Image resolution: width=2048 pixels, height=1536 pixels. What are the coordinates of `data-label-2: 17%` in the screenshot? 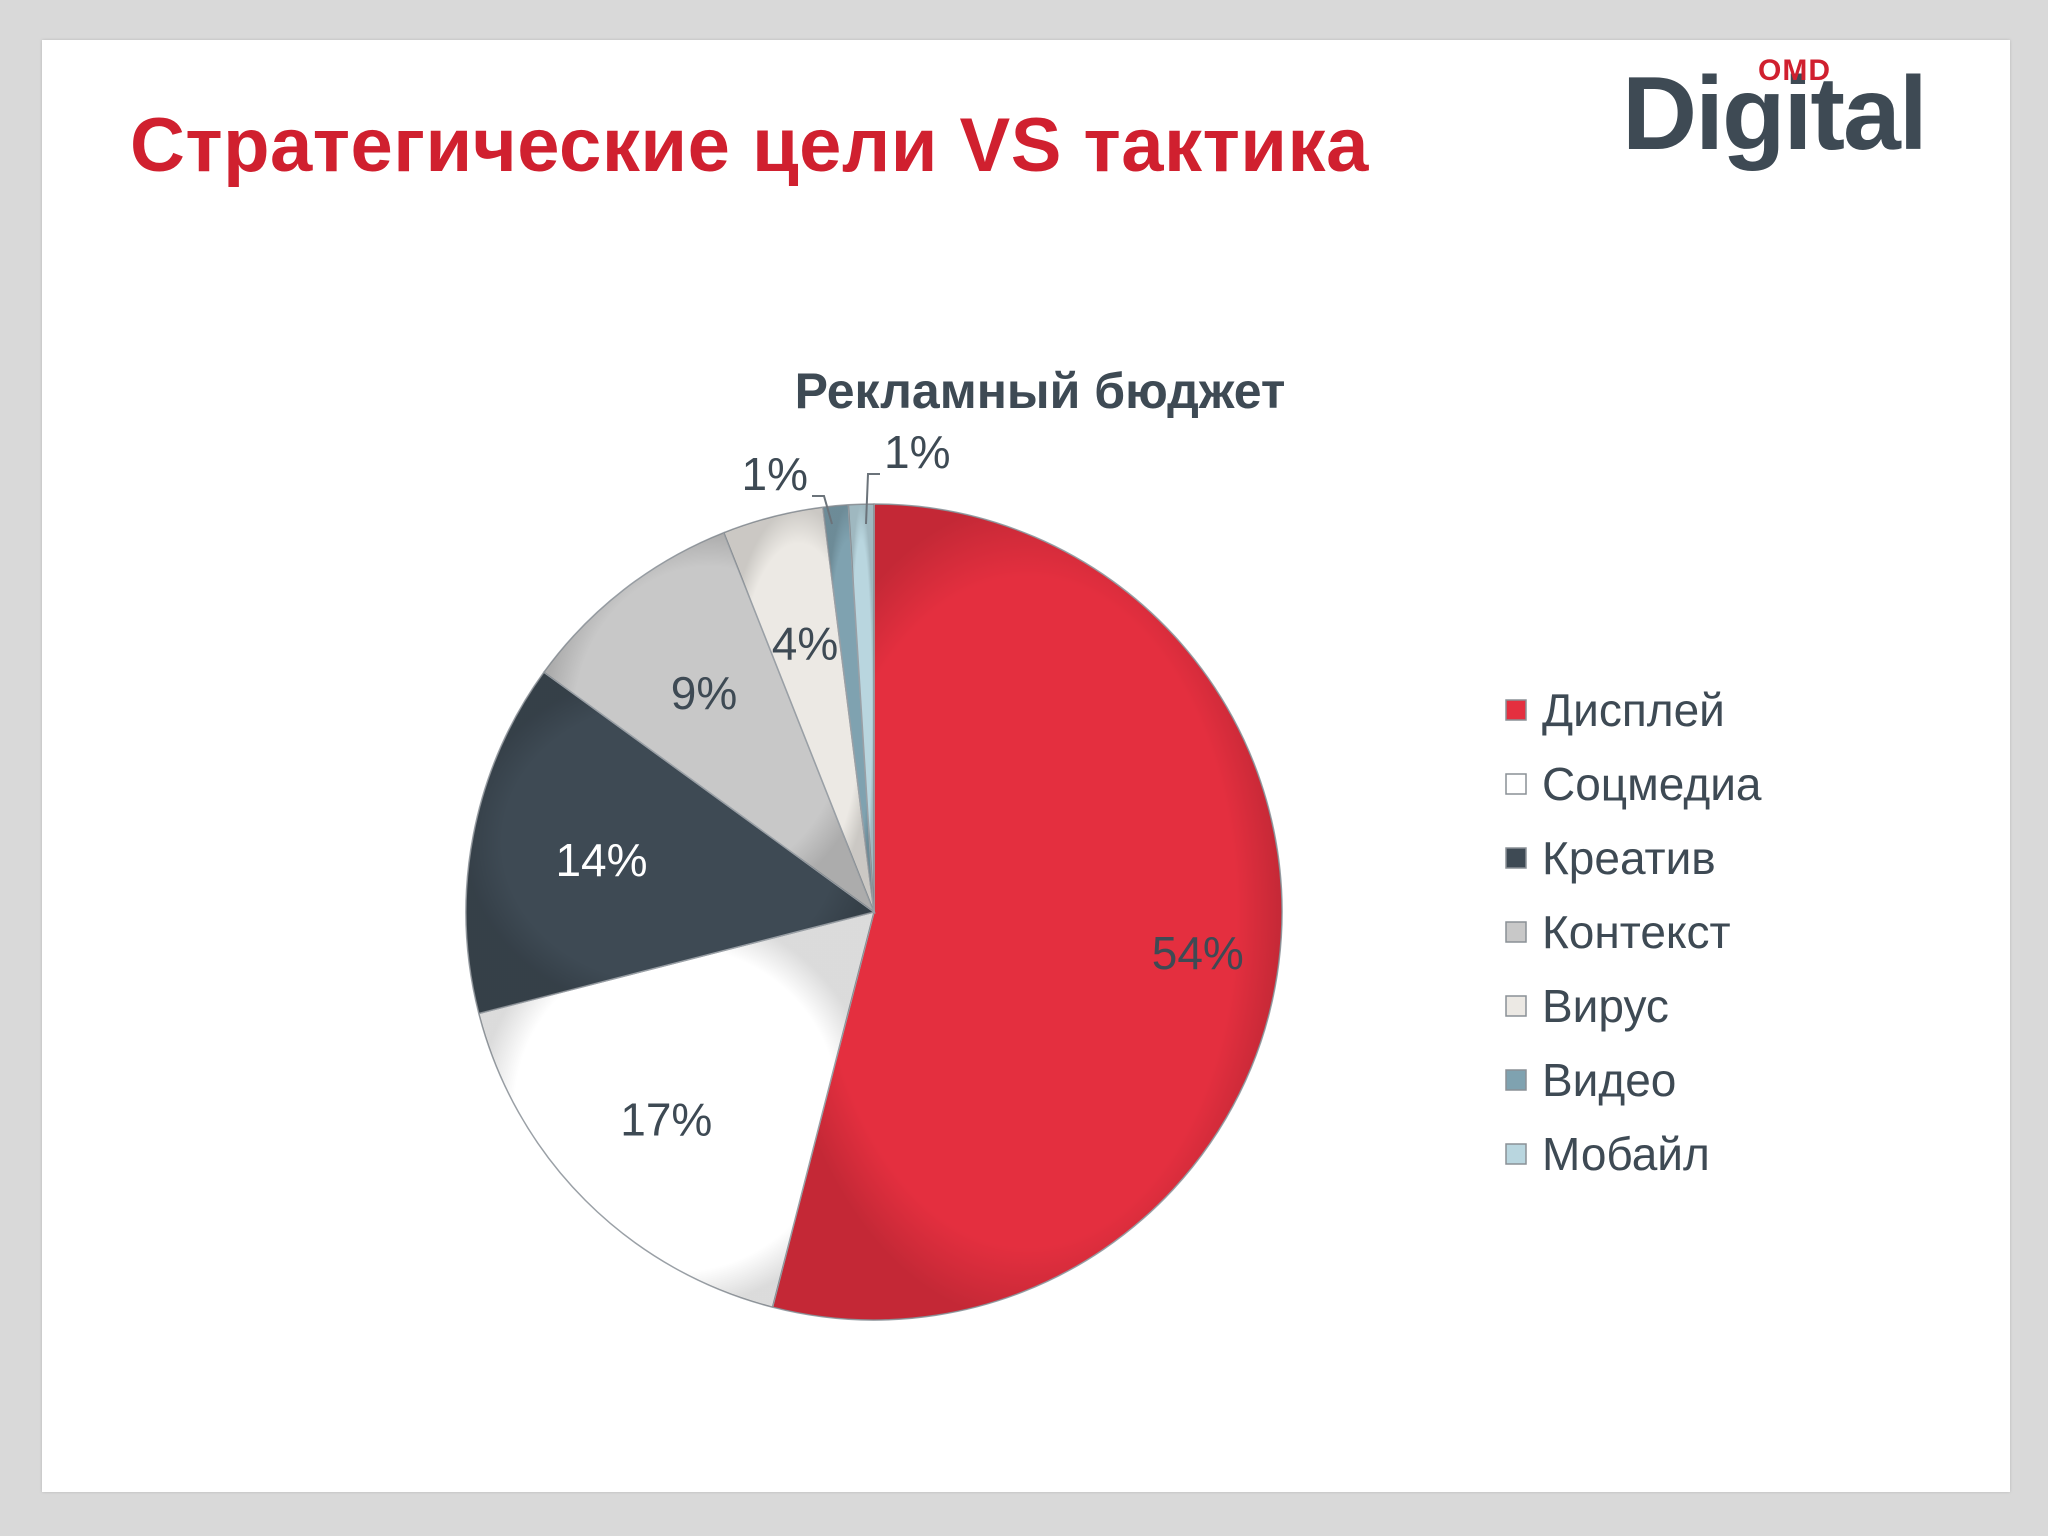 It's located at (666, 1120).